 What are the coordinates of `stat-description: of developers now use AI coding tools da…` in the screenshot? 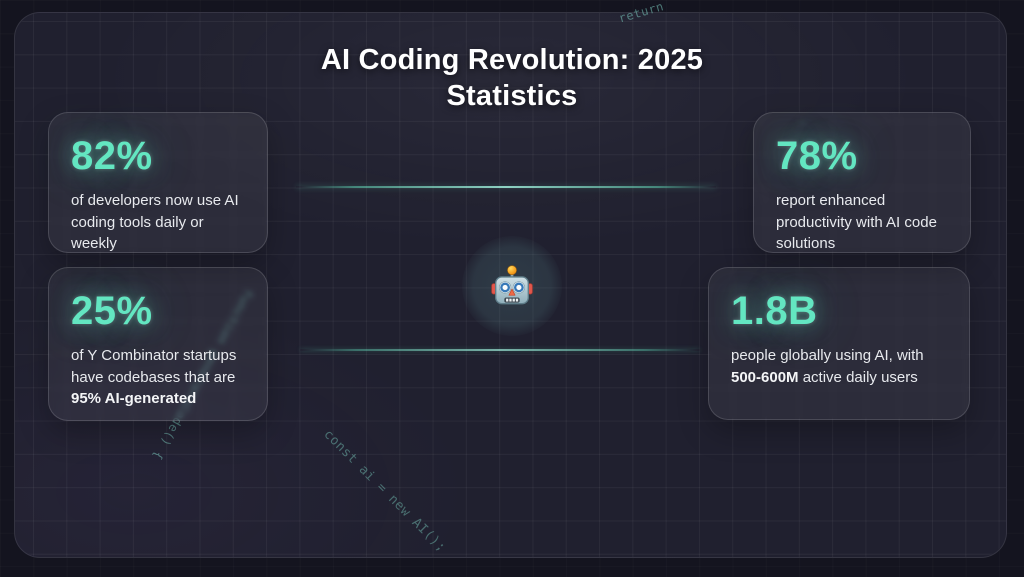 It's located at (158, 222).